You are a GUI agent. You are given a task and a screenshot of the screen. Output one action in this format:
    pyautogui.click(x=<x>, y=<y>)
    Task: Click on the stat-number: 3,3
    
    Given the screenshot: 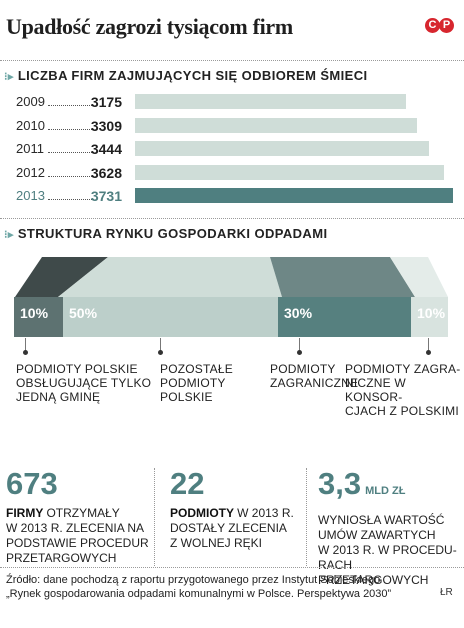 What is the action you would take?
    pyautogui.click(x=340, y=483)
    